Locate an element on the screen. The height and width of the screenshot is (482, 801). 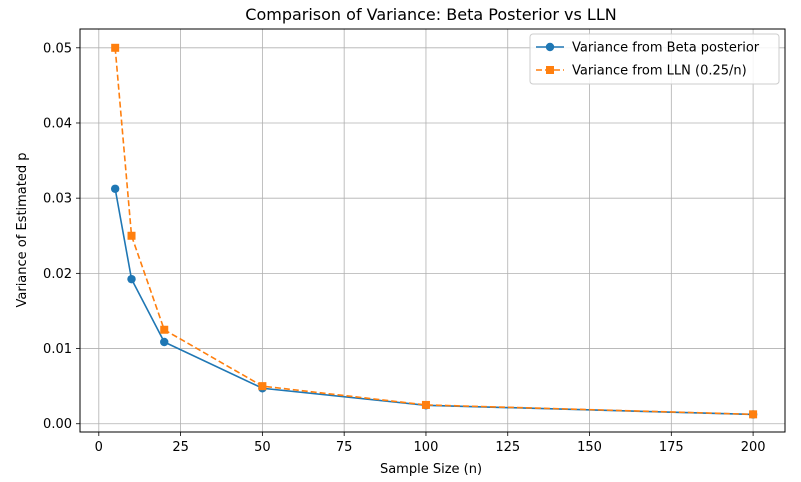
y-axis-label: Variance of Estimated p is located at coordinates (22, 229).